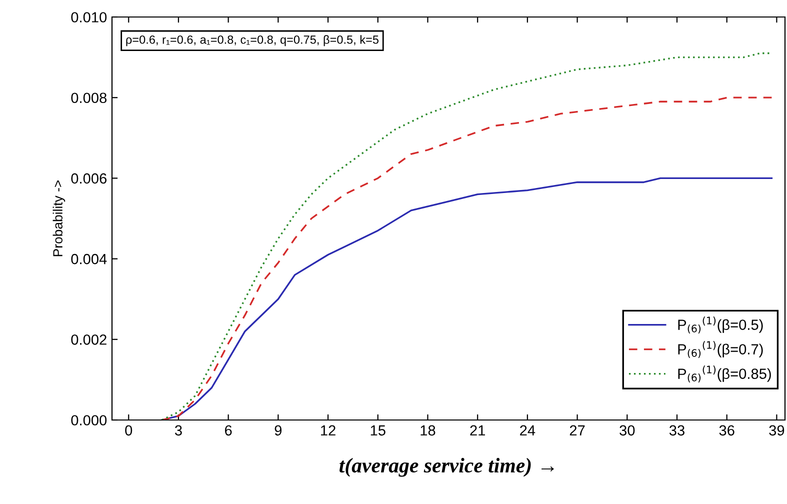 Image resolution: width=787 pixels, height=504 pixels. What do you see at coordinates (720, 325) in the screenshot?
I see `legend-label: P$_{(6)}$$^{(1)}$(β=0.5)` at bounding box center [720, 325].